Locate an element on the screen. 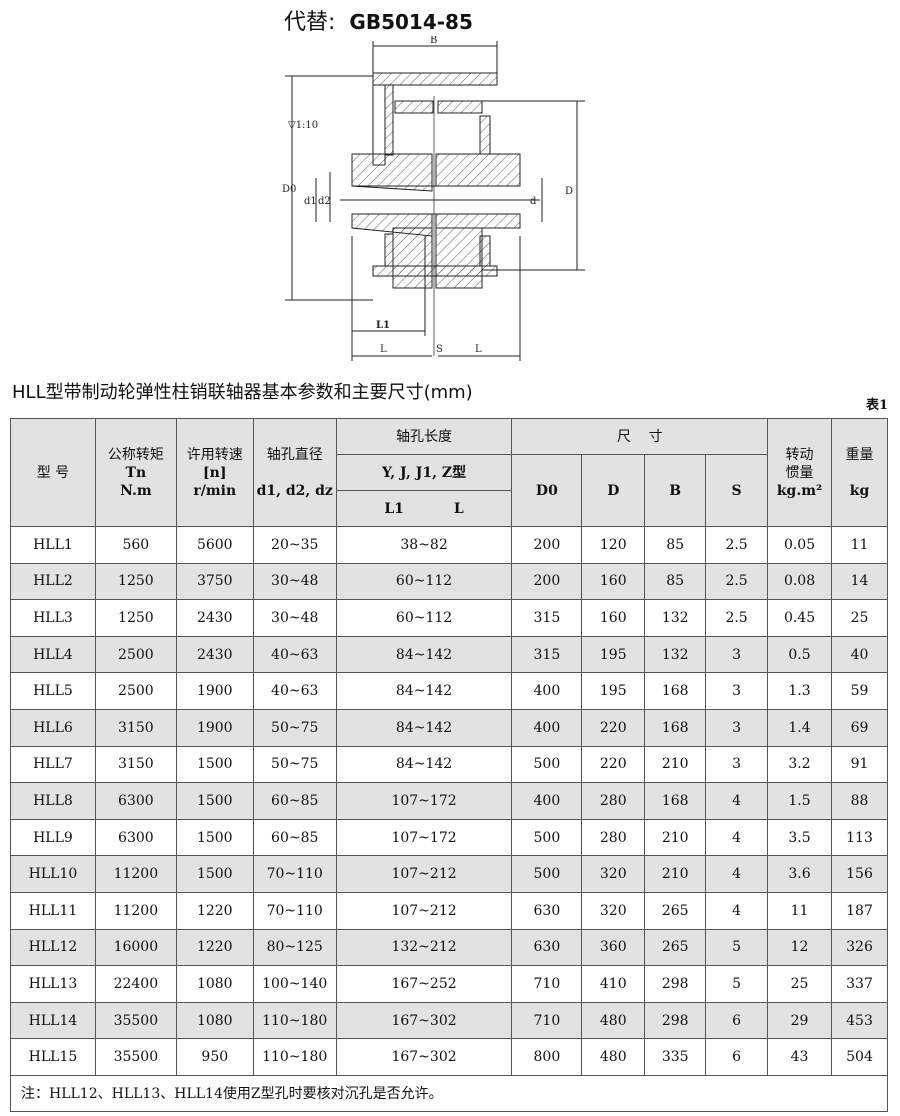 The width and height of the screenshot is (900, 1116). cell-speed: 2430 is located at coordinates (214, 654).